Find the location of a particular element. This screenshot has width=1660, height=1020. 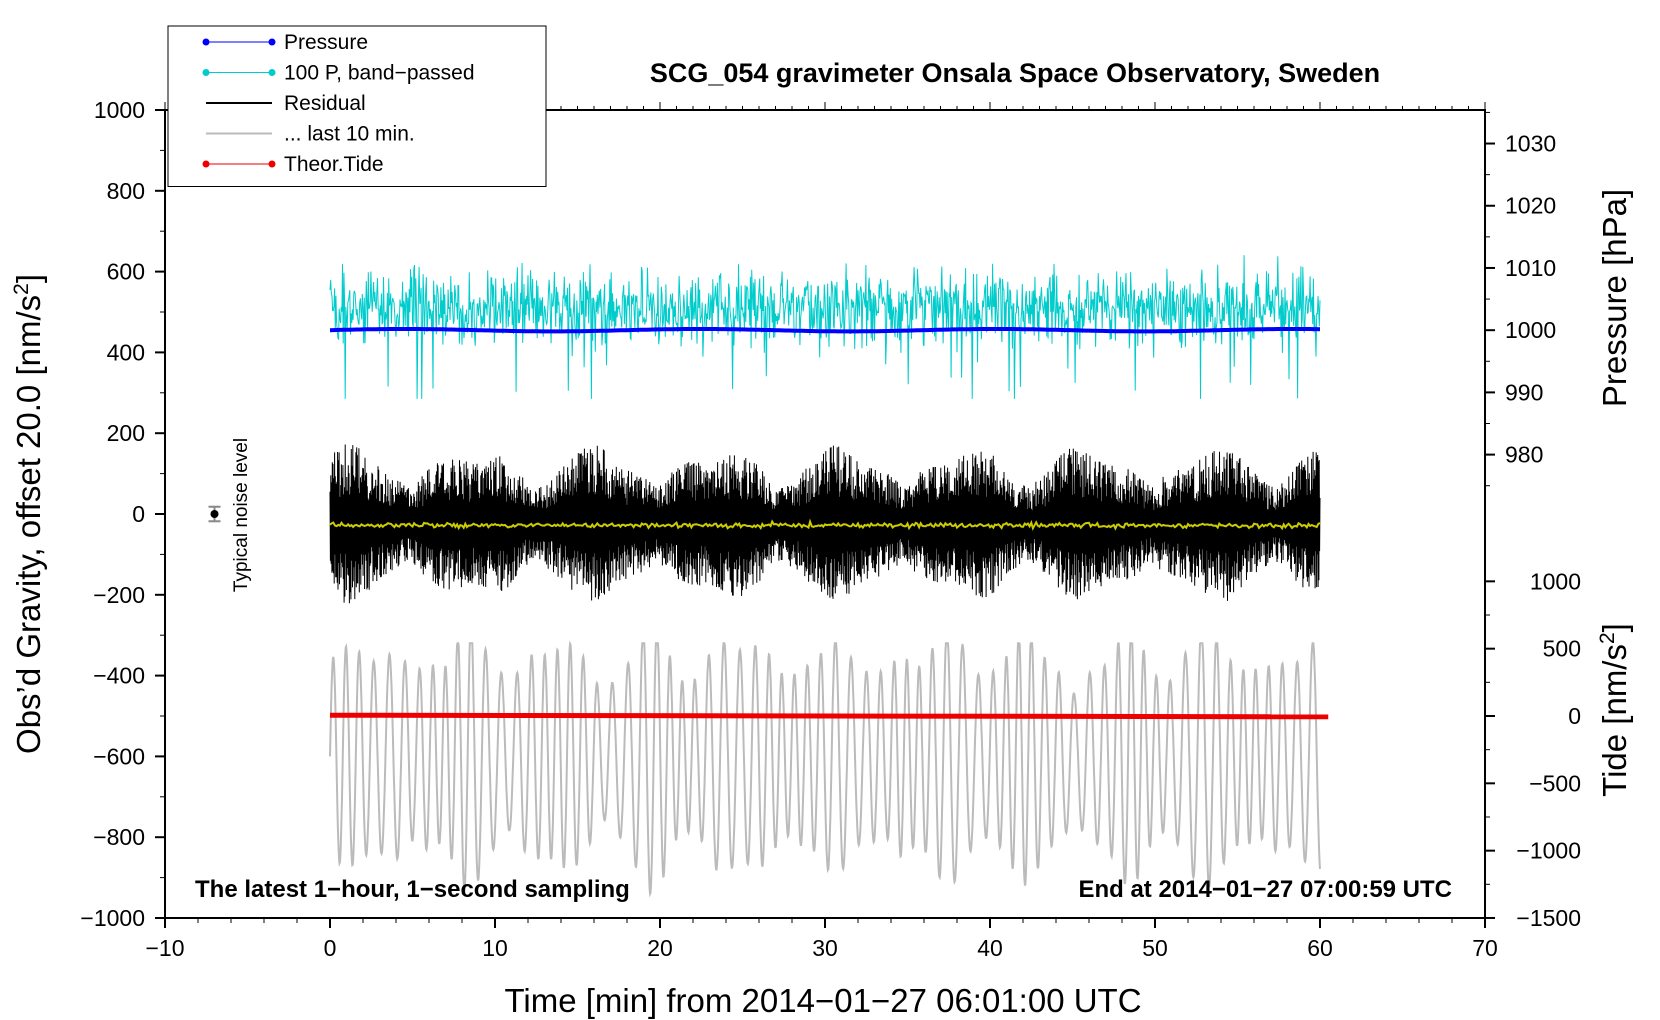

legend-label: ... last 10 min. is located at coordinates (349, 134).